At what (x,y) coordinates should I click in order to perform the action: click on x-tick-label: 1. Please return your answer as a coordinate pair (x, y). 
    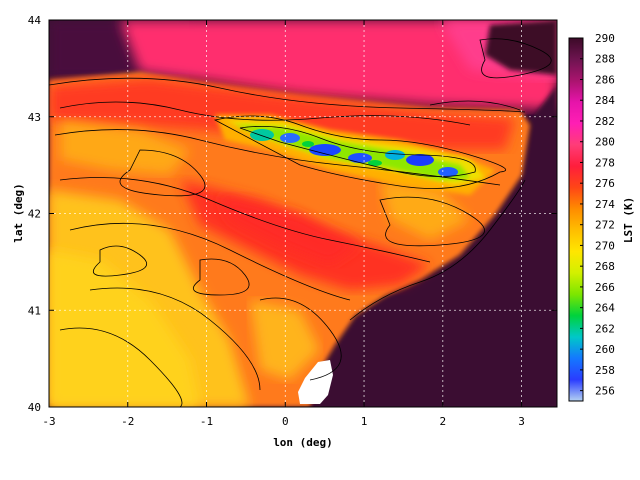
    Looking at the image, I should click on (364, 421).